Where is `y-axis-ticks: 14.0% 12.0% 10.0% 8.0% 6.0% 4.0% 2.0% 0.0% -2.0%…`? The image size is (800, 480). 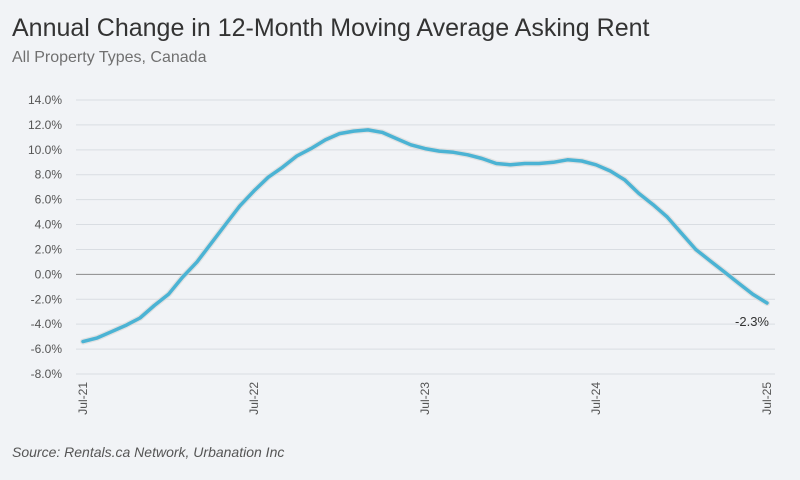 y-axis-ticks: 14.0% 12.0% 10.0% 8.0% 6.0% 4.0% 2.0% 0.0% -2.0%… is located at coordinates (45, 237).